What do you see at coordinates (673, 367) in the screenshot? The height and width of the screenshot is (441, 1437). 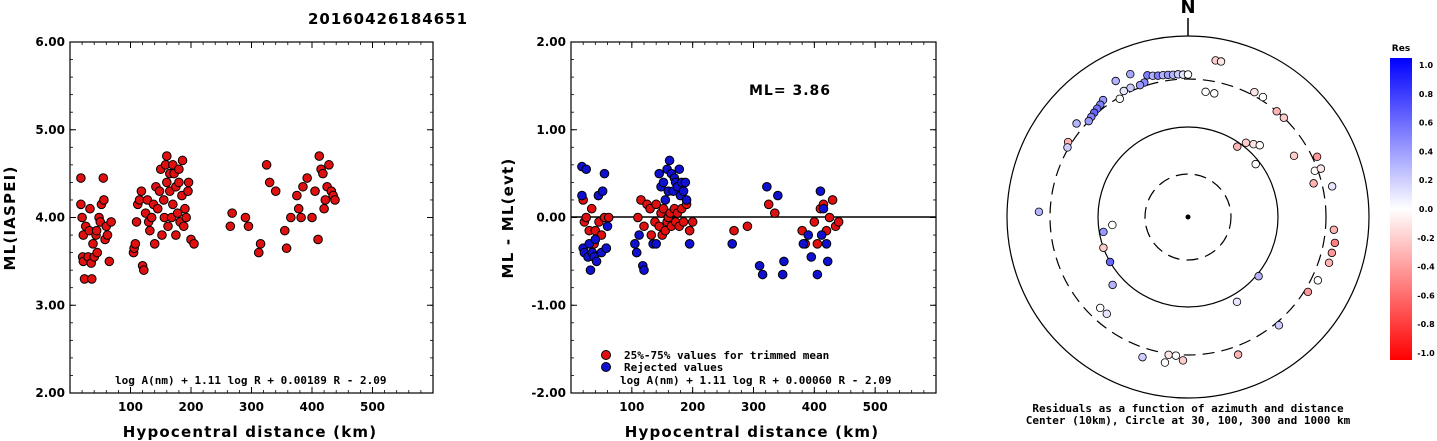 I see `legend-label-rejected: Rejected values` at bounding box center [673, 367].